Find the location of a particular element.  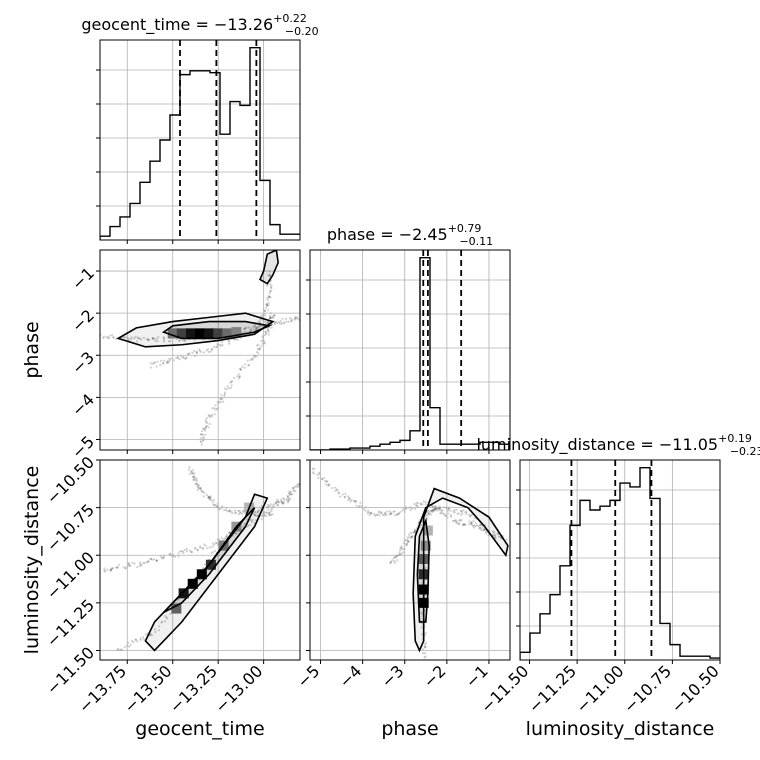

x-tick-label: −10.50 is located at coordinates (695, 688).